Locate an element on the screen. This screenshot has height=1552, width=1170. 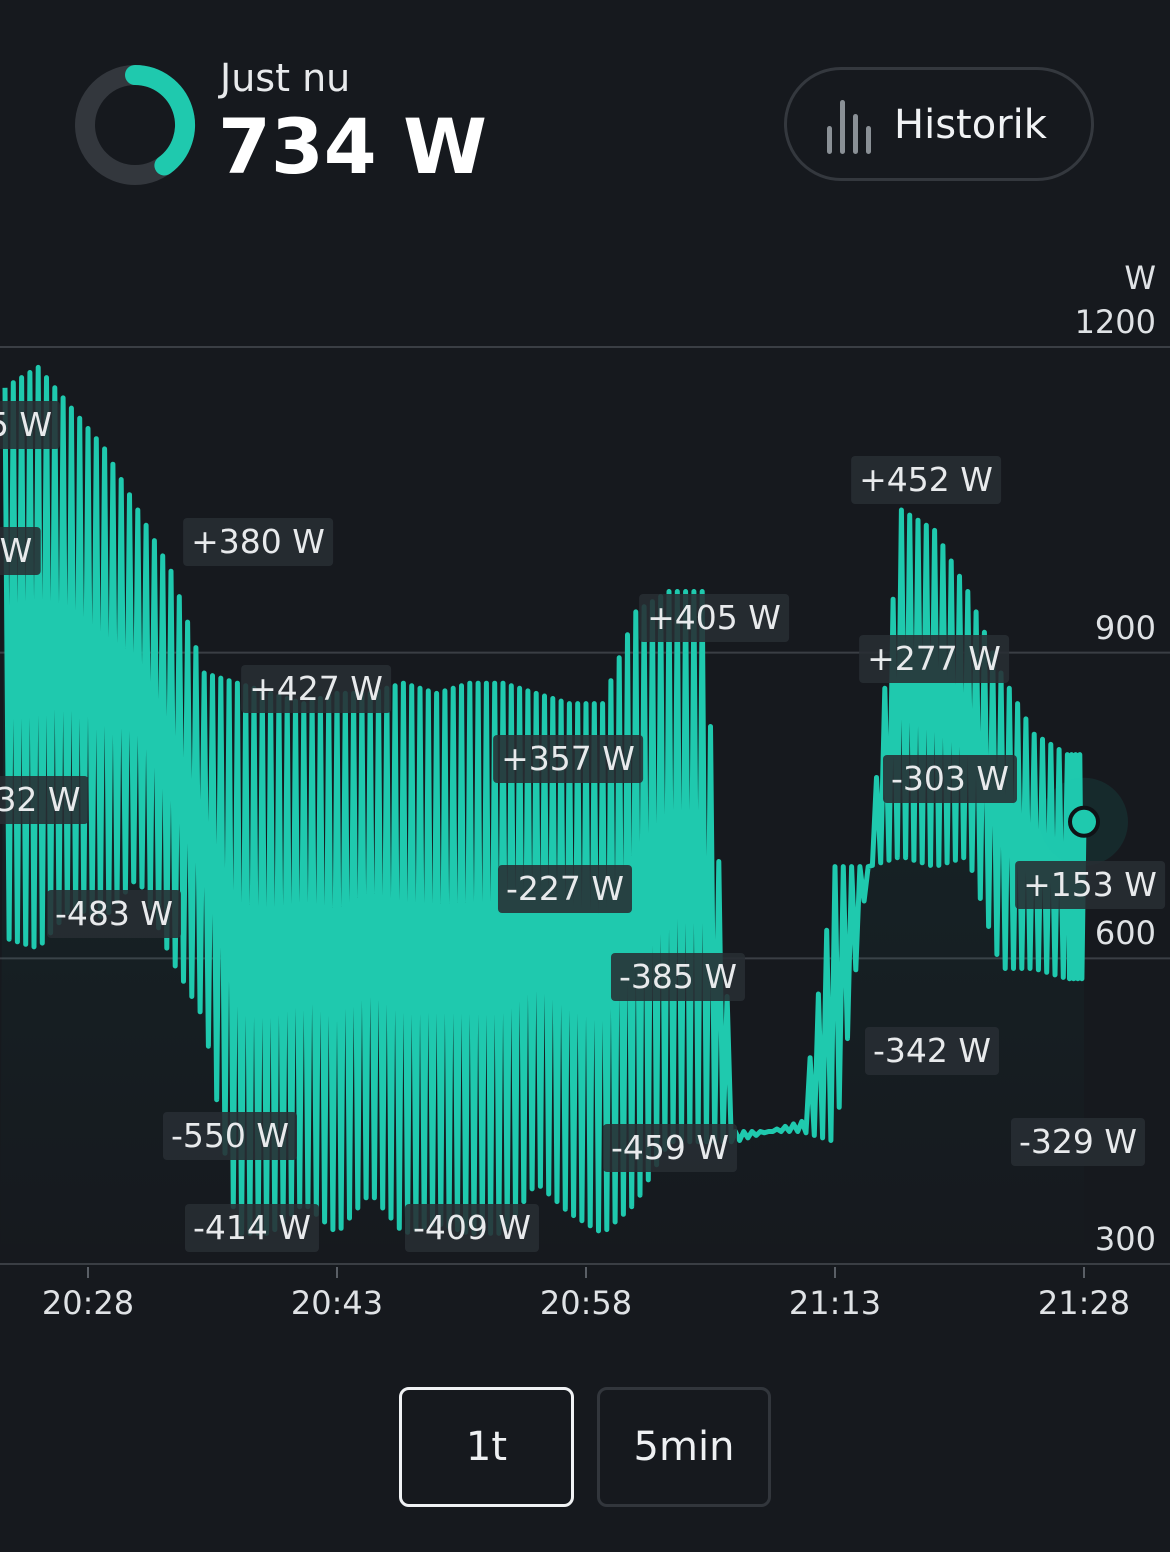
annotation-label: W is located at coordinates (20, 551).